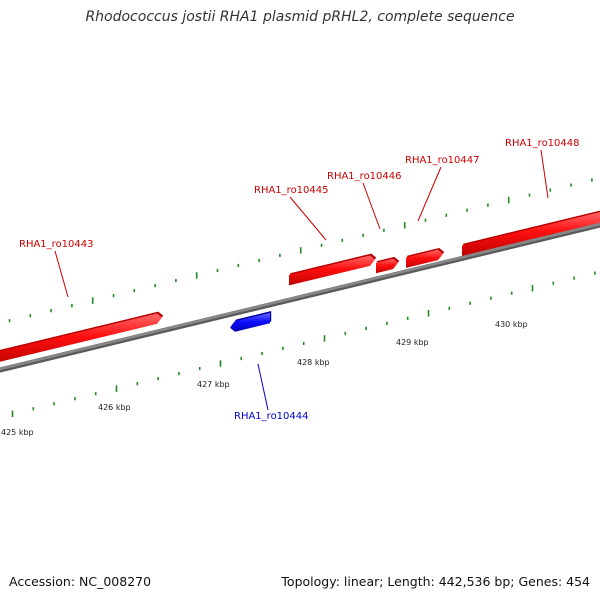 The width and height of the screenshot is (600, 600). What do you see at coordinates (308, 218) in the screenshot?
I see `rha1-ro10445-leader-line` at bounding box center [308, 218].